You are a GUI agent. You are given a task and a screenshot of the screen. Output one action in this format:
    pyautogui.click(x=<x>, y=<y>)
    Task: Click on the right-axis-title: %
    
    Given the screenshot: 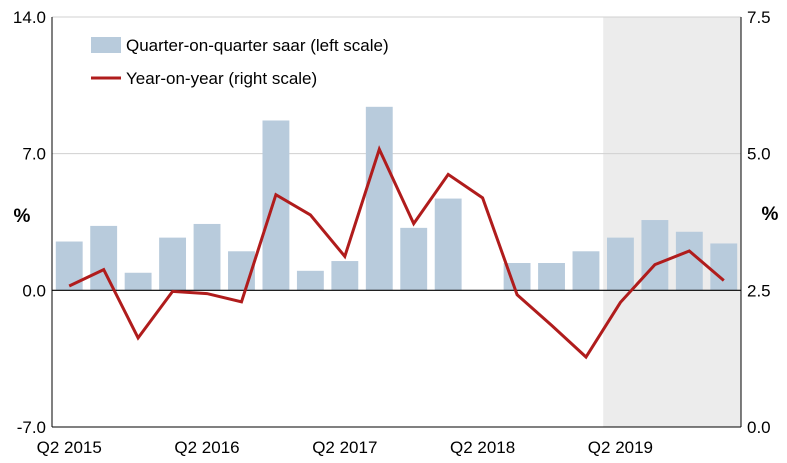 What is the action you would take?
    pyautogui.click(x=770, y=214)
    